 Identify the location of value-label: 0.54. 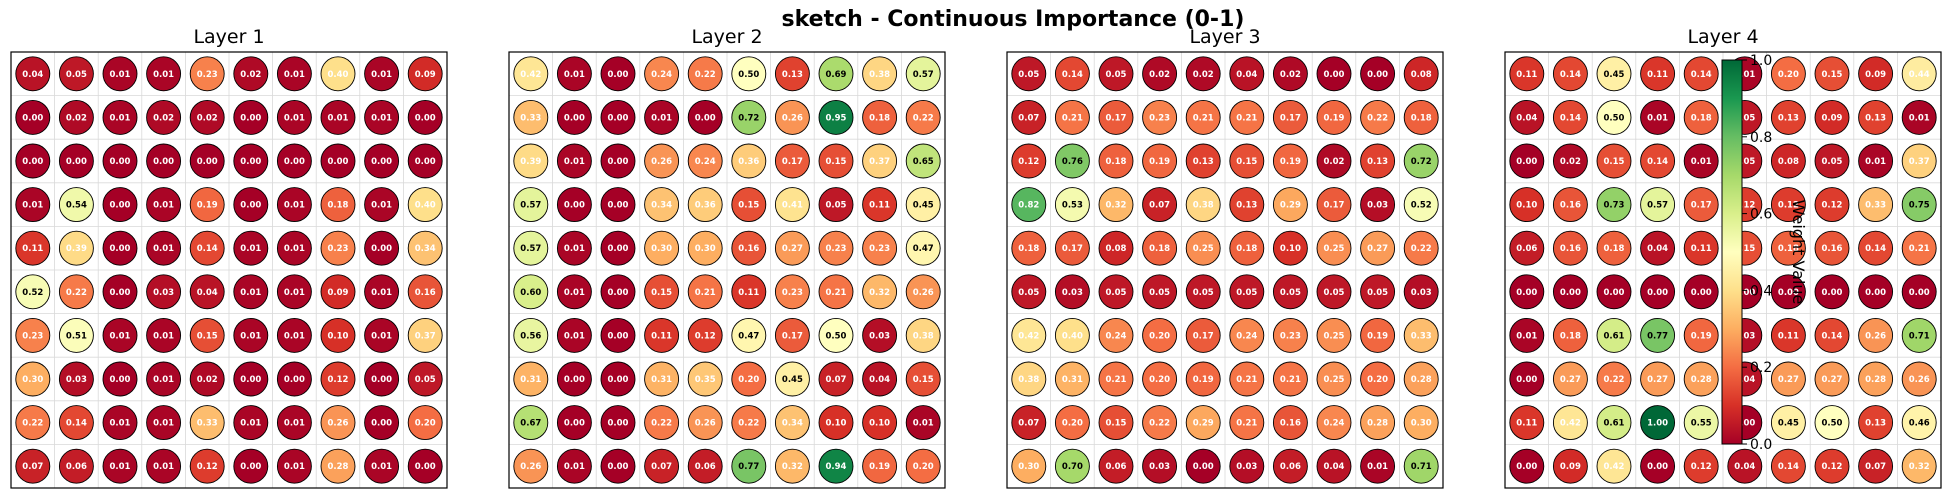
(76, 206).